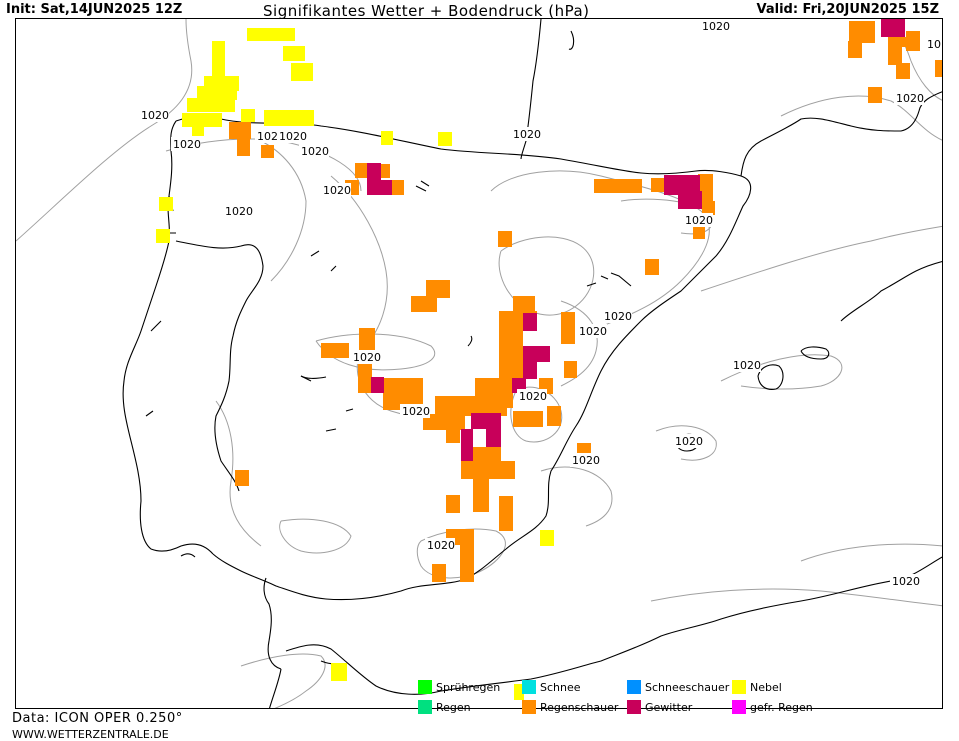 The width and height of the screenshot is (959, 741). Describe the element at coordinates (426, 11) in the screenshot. I see `map-title: Signifikantes Wetter + Bodendruck (hPa)` at that location.